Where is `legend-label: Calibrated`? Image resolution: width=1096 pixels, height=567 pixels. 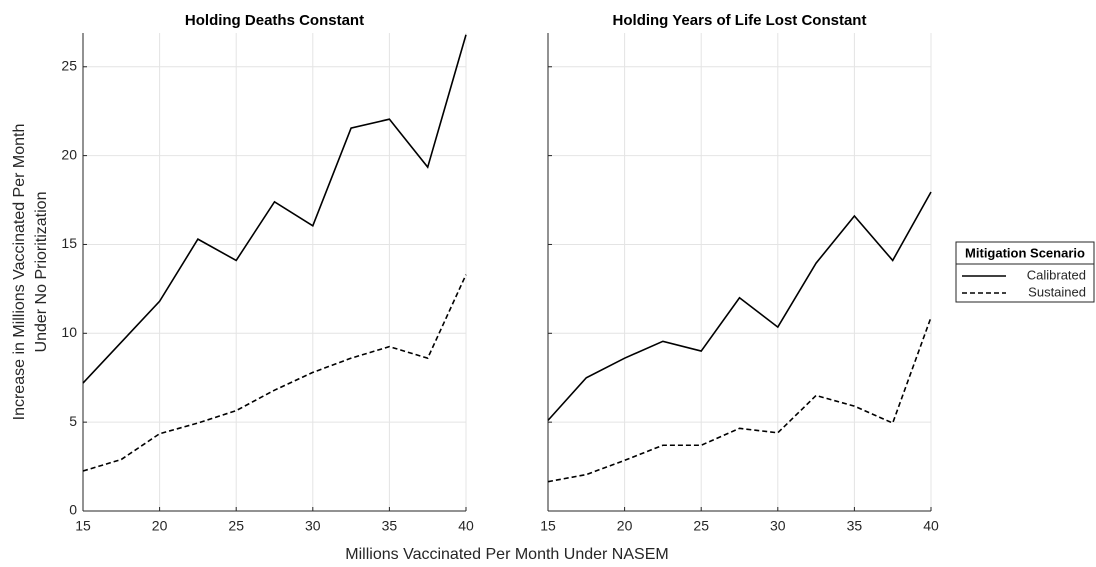
legend-label: Calibrated is located at coordinates (1056, 274).